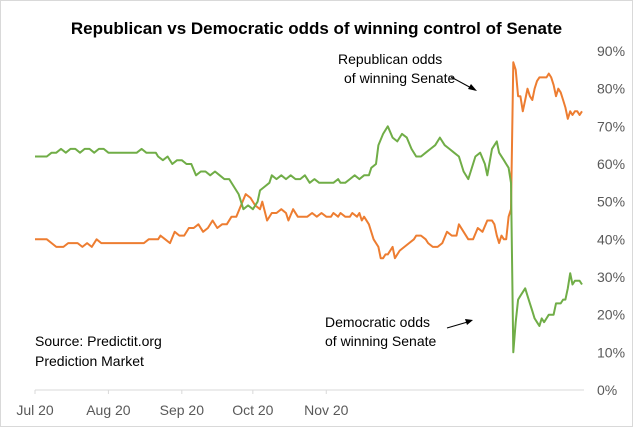 This screenshot has width=633, height=427. What do you see at coordinates (400, 78) in the screenshot?
I see `republican-annotation-line-2: of winning Senate` at bounding box center [400, 78].